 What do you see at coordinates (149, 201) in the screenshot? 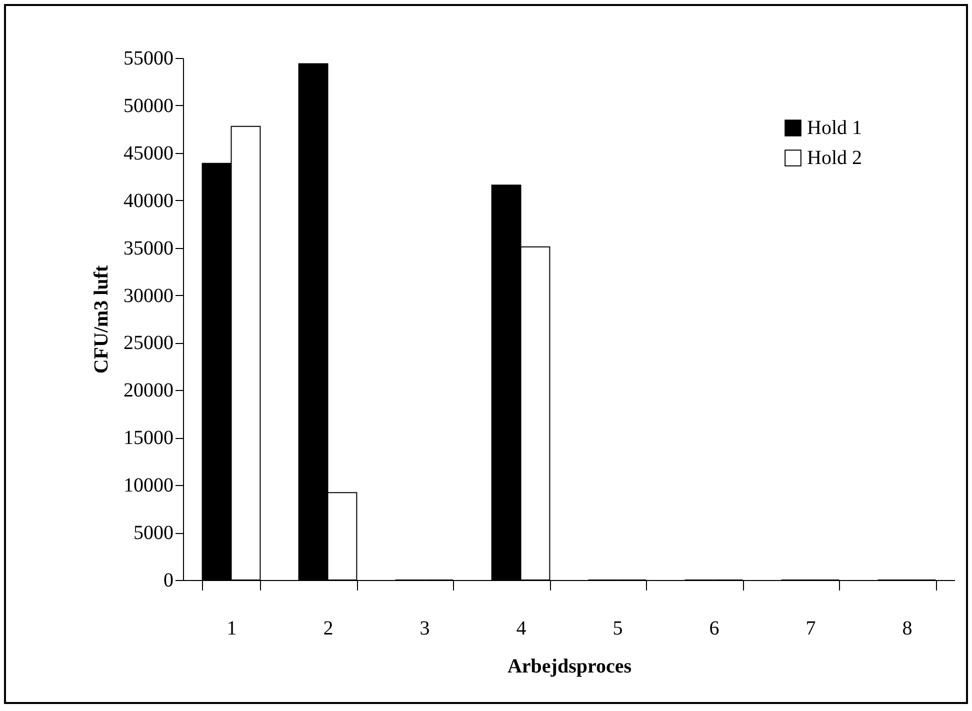
I see `y-tick-label: 40000` at bounding box center [149, 201].